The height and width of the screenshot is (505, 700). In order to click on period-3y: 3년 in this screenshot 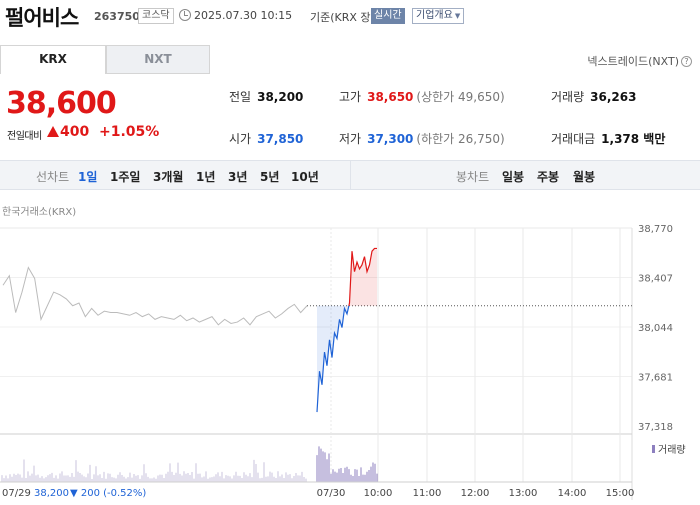, I will do `click(238, 177)`.